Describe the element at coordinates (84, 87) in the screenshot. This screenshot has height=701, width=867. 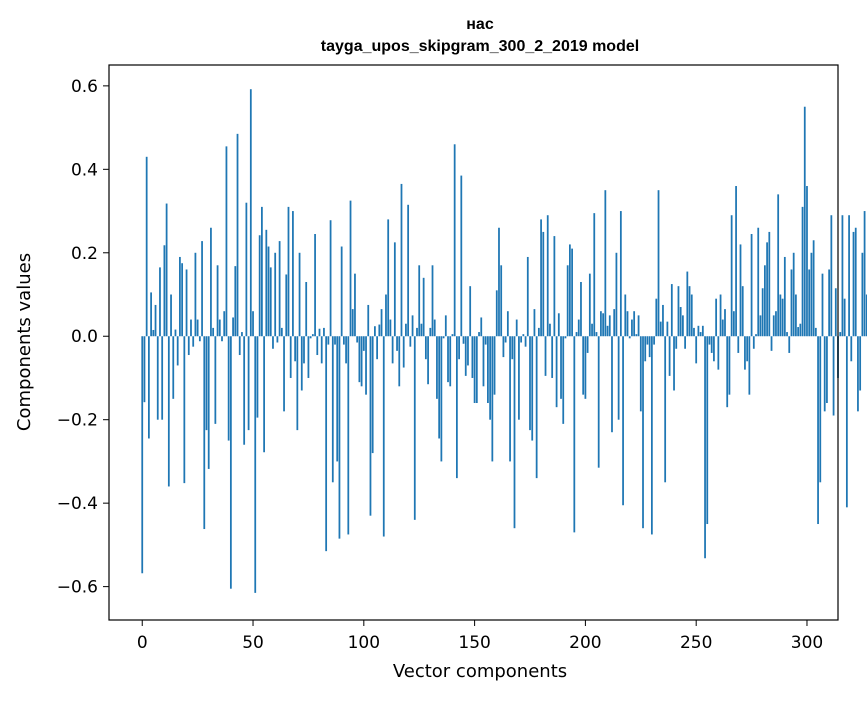
I see `y-tick-label: 0.6` at that location.